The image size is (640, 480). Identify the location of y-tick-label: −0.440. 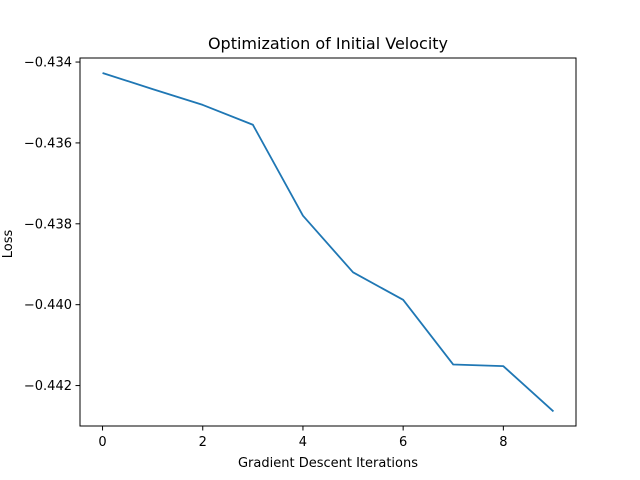
(48, 305).